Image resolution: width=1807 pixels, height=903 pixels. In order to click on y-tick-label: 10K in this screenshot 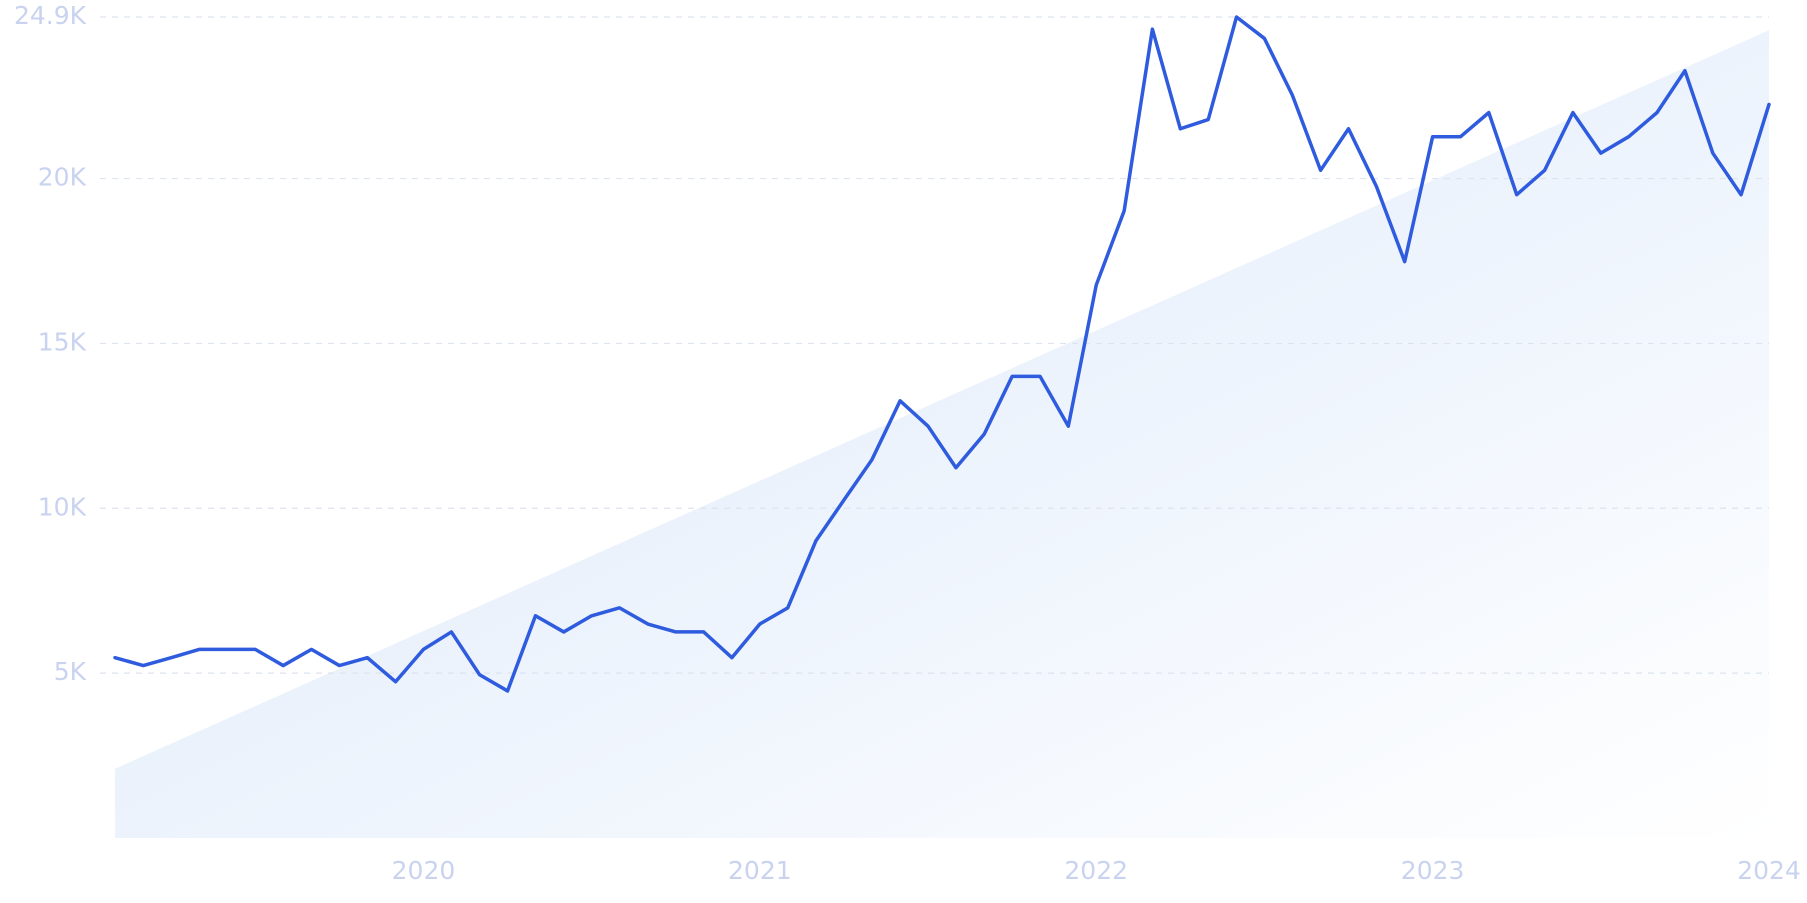, I will do `click(62, 506)`.